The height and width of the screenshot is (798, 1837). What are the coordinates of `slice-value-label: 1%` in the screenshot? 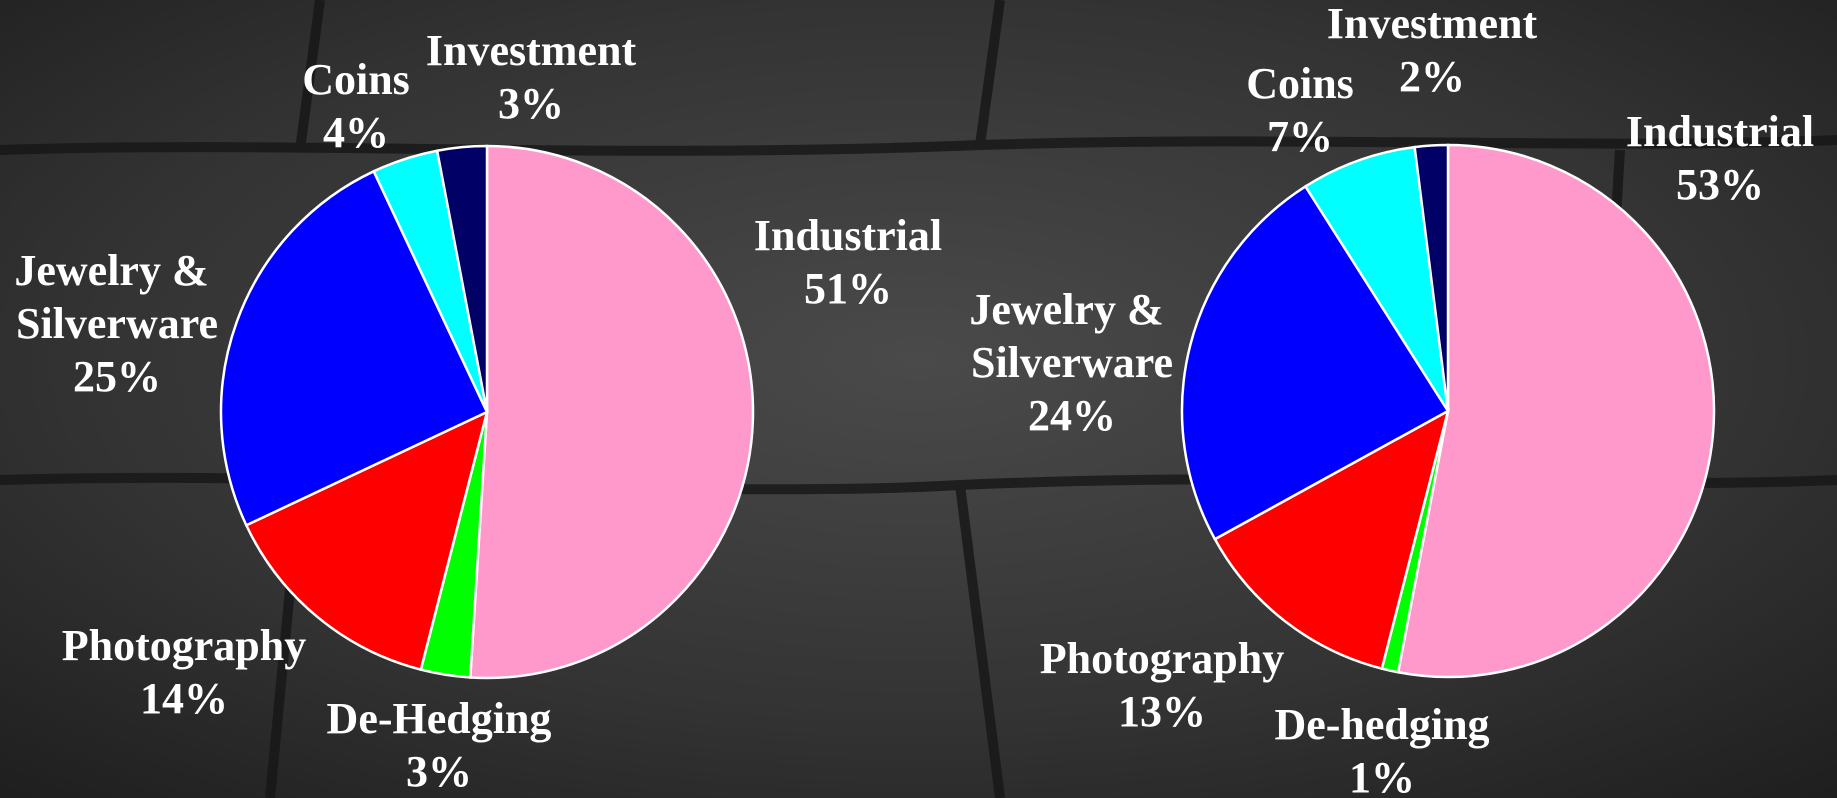 It's located at (1382, 775).